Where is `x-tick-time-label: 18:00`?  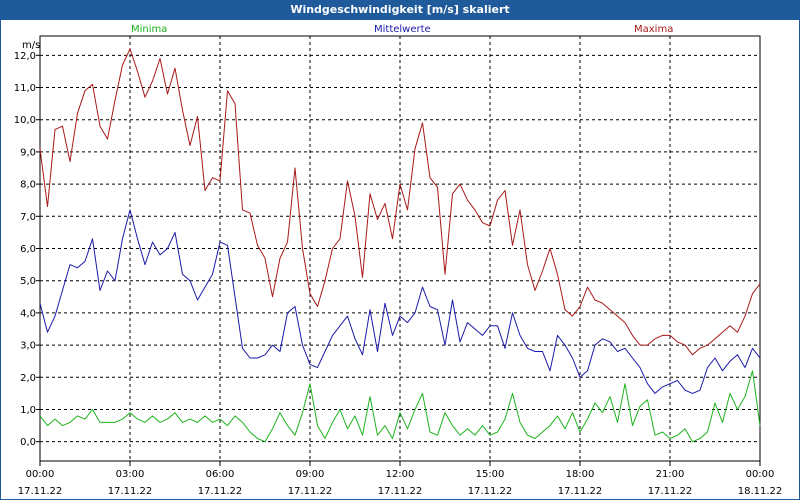
x-tick-time-label: 18:00 is located at coordinates (580, 474).